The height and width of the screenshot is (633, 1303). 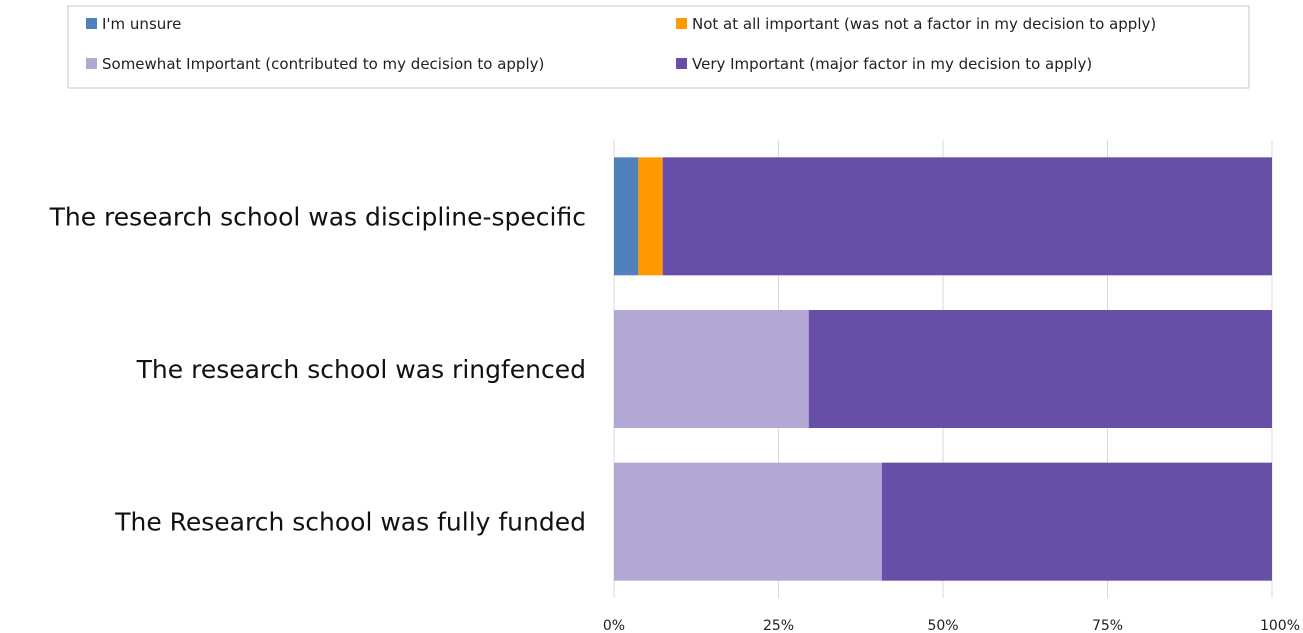 I want to click on category-label-1: The research school was ringfenced, so click(x=361, y=369).